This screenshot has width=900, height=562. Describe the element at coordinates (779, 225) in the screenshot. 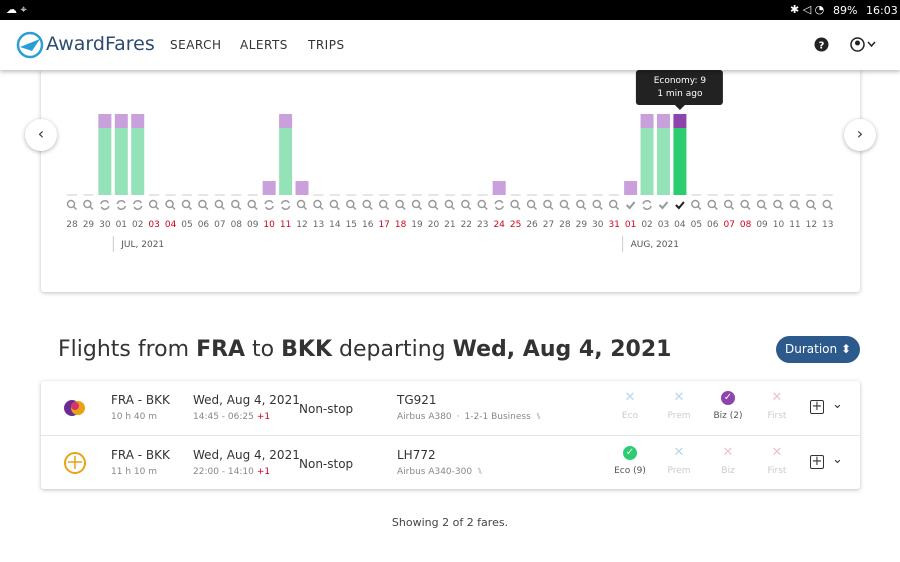

I see `day-label: 10` at that location.